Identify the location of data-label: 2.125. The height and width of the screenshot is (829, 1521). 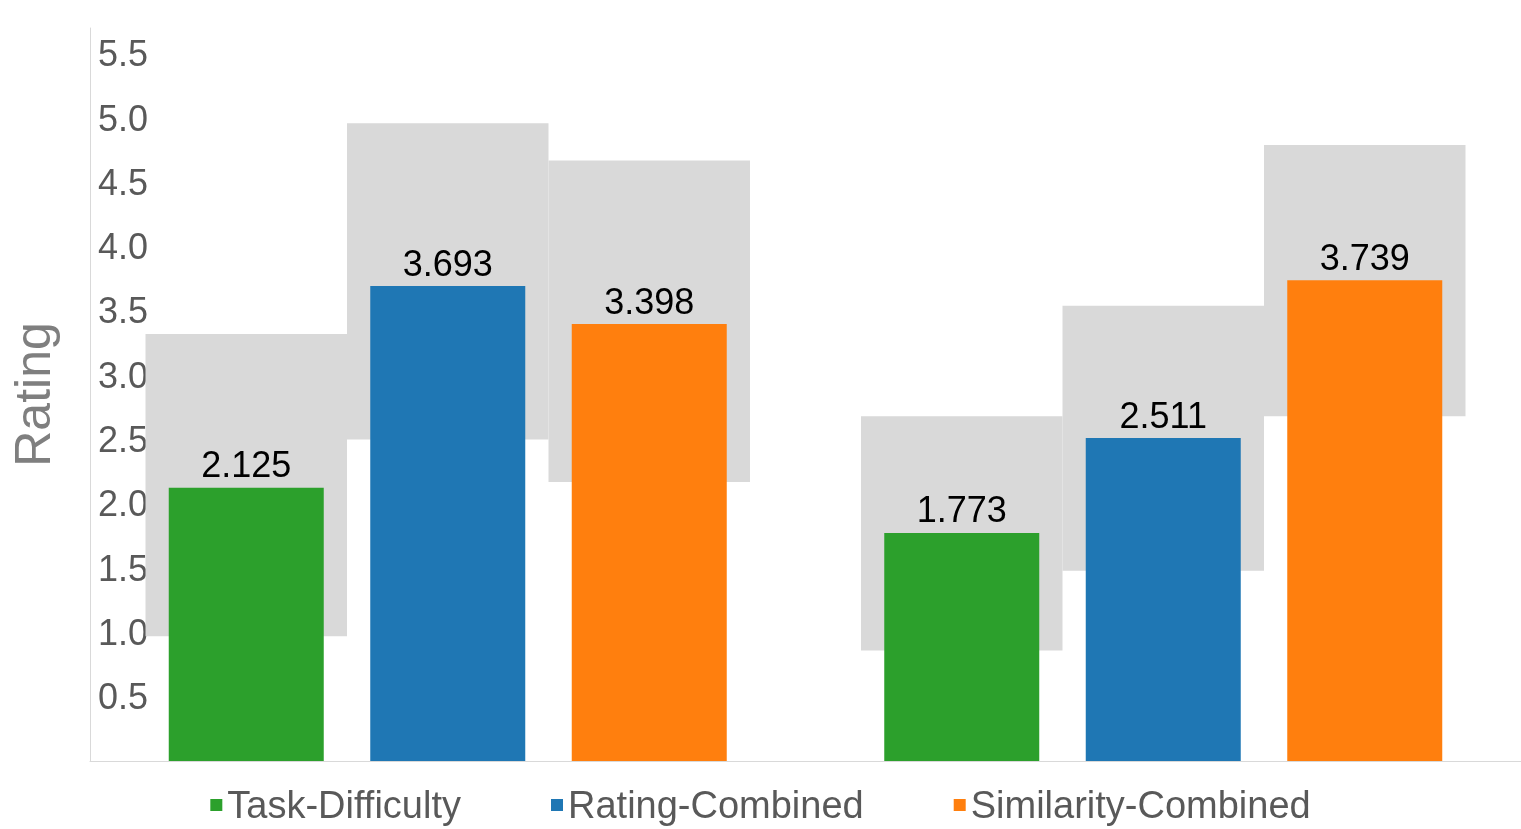
(246, 465).